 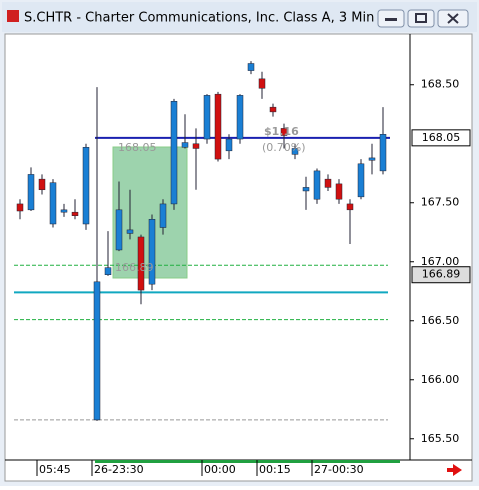 I want to click on annotation: 168.05, so click(x=137, y=147).